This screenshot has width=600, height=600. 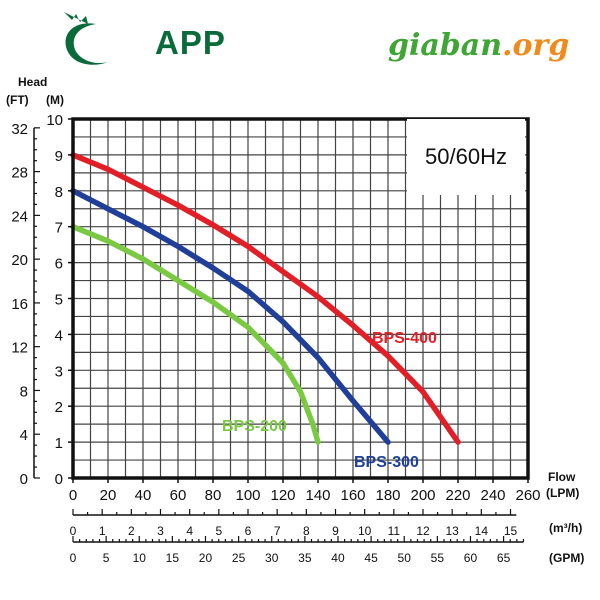 I want to click on x-tick-label-m3h: 3, so click(x=160, y=531).